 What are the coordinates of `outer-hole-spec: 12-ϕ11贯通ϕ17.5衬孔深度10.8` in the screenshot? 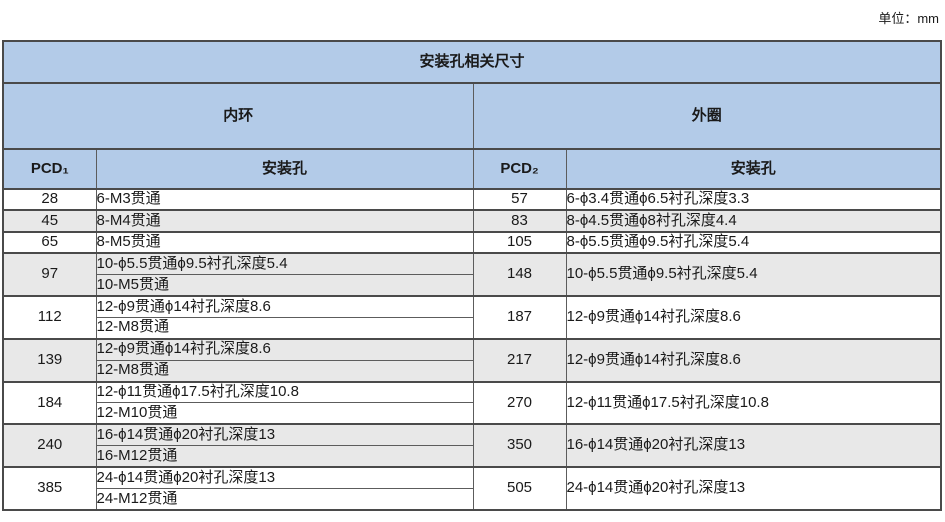 It's located at (753, 403).